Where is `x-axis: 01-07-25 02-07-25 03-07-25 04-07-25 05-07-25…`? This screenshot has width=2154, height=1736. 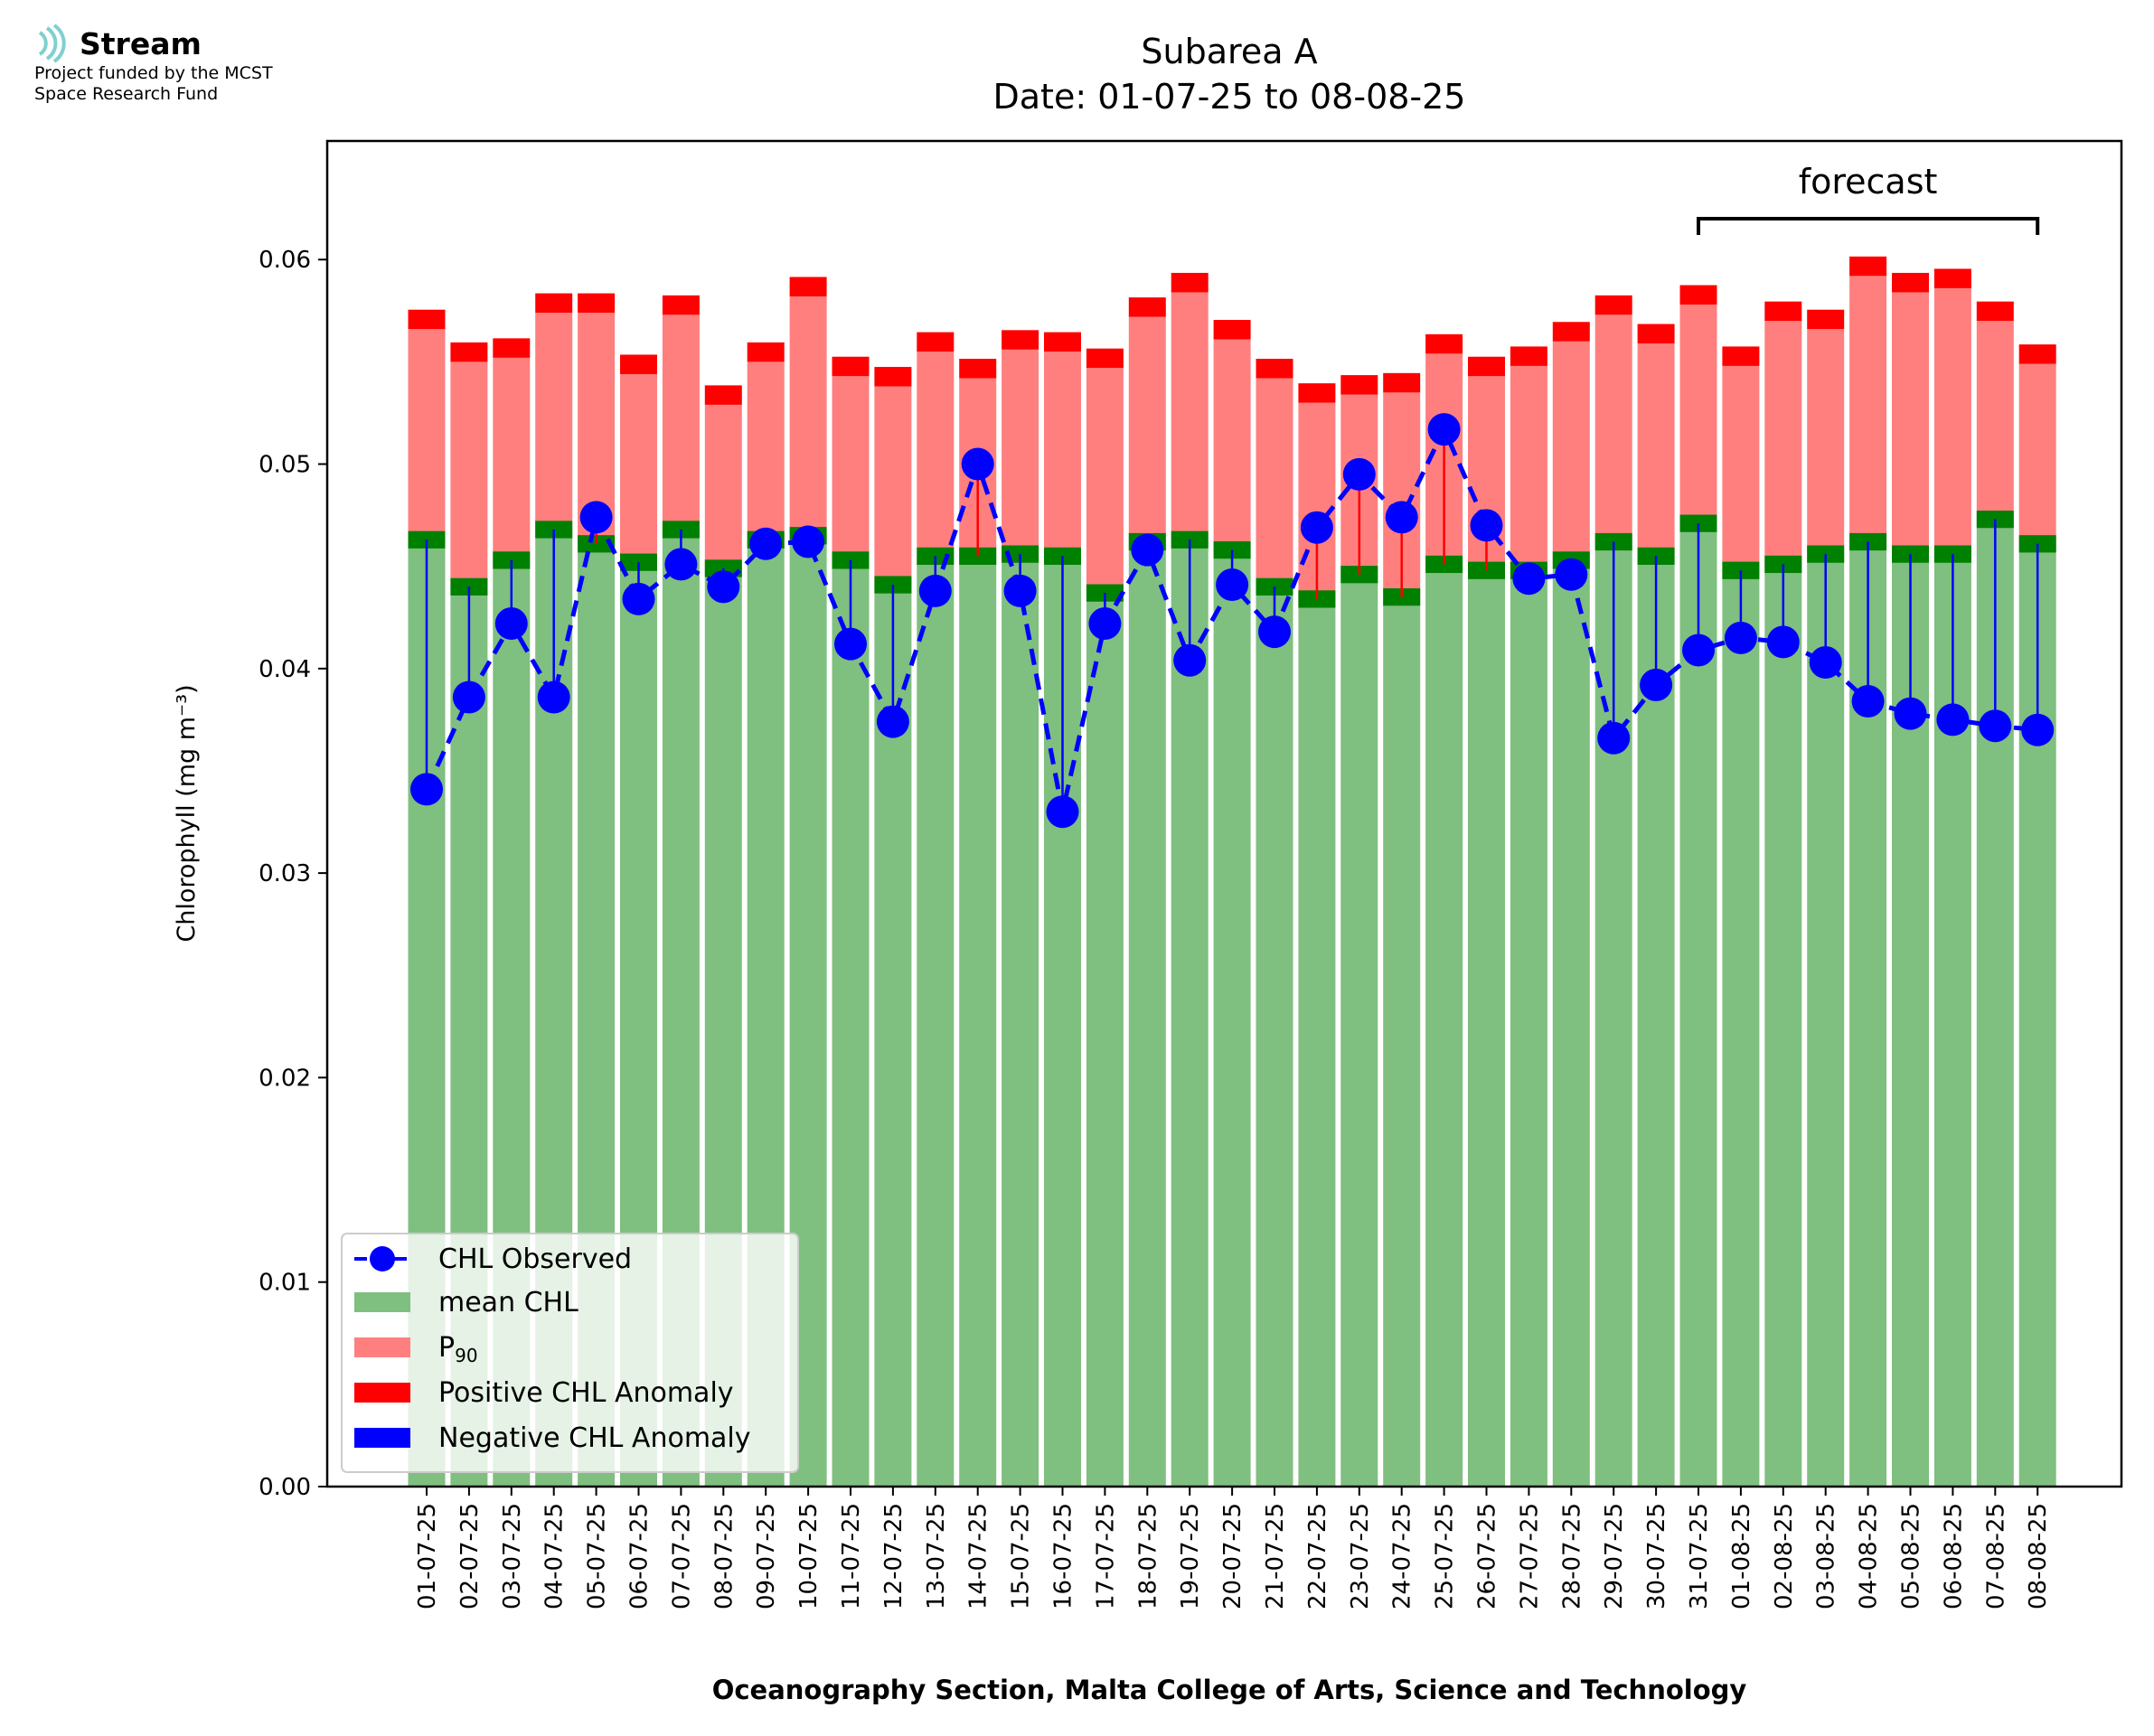
x-axis: 01-07-25 02-07-25 03-07-25 04-07-25 05-07-25… is located at coordinates (1233, 1548).